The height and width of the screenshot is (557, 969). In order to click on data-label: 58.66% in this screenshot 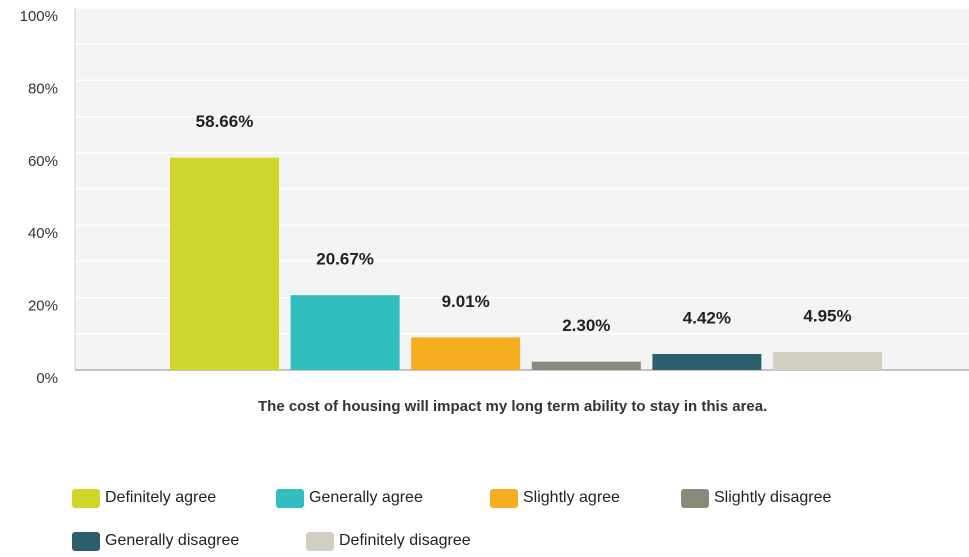, I will do `click(225, 121)`.